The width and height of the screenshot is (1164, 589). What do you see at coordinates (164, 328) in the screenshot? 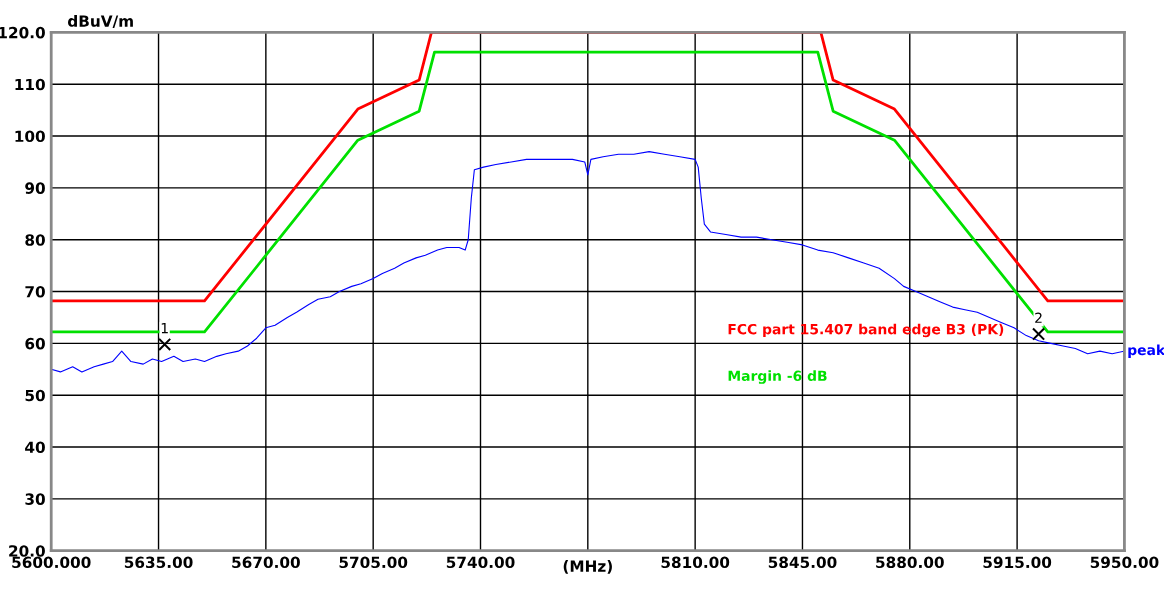
I see `annotation: 1` at bounding box center [164, 328].